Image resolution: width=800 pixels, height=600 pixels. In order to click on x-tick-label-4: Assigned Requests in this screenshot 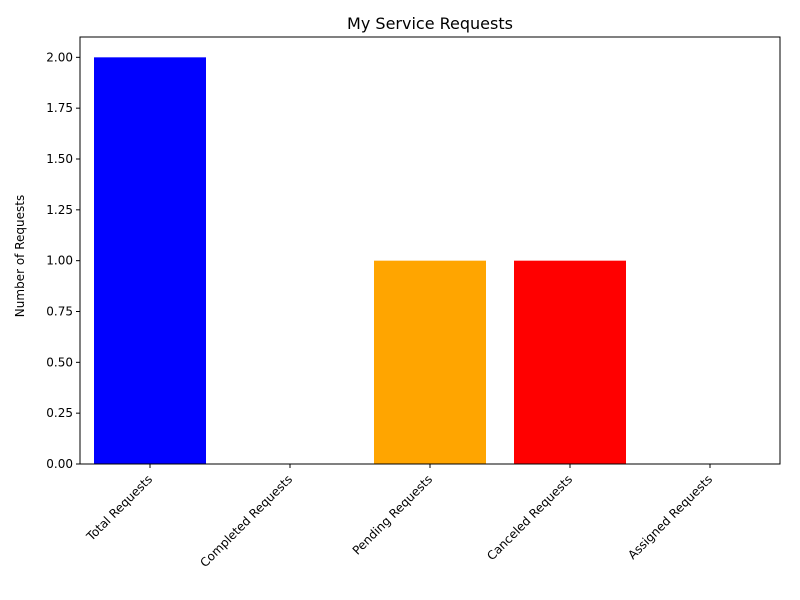, I will do `click(670, 517)`.